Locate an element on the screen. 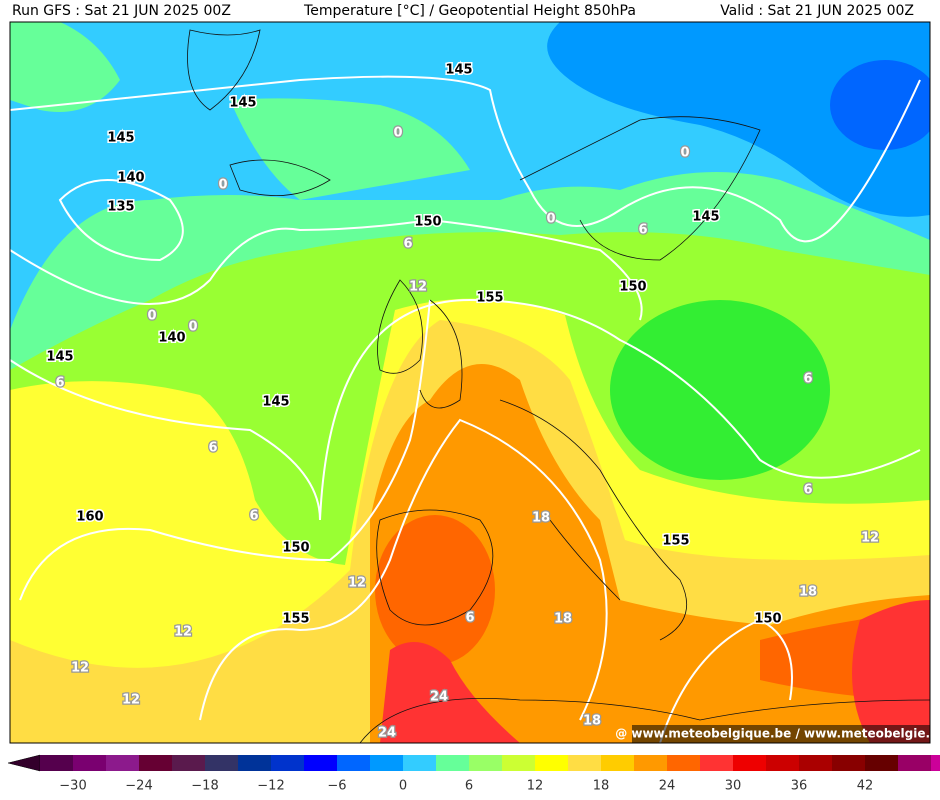 The image size is (940, 800). colorbar-label: 18 is located at coordinates (601, 786).